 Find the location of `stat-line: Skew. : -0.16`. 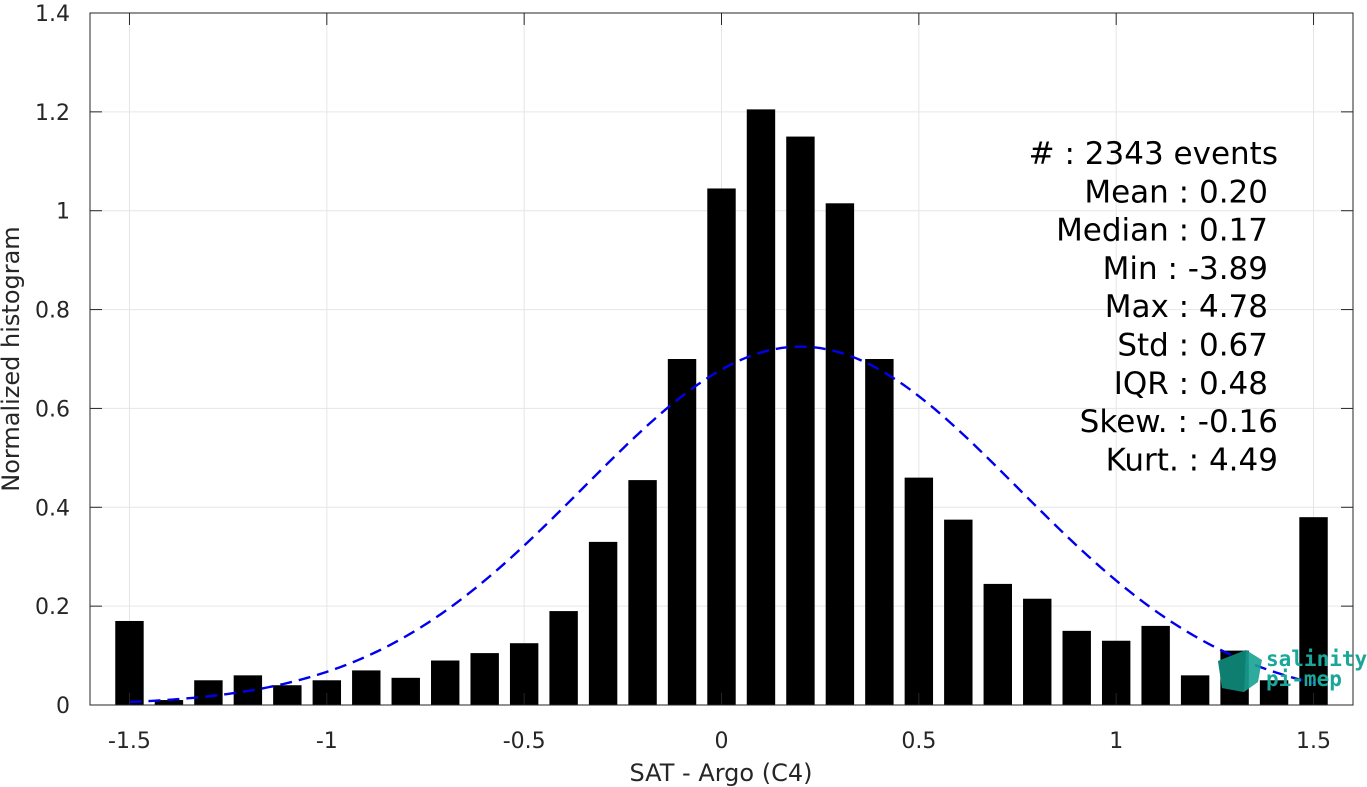

stat-line: Skew. : -0.16 is located at coordinates (1179, 422).